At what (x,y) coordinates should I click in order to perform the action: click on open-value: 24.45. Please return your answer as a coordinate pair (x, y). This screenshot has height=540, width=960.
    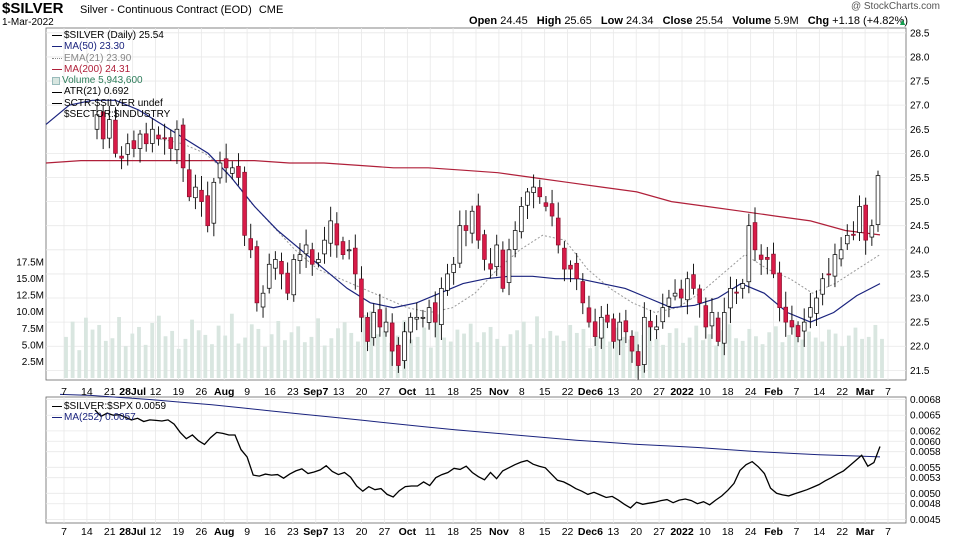
    Looking at the image, I should click on (514, 21).